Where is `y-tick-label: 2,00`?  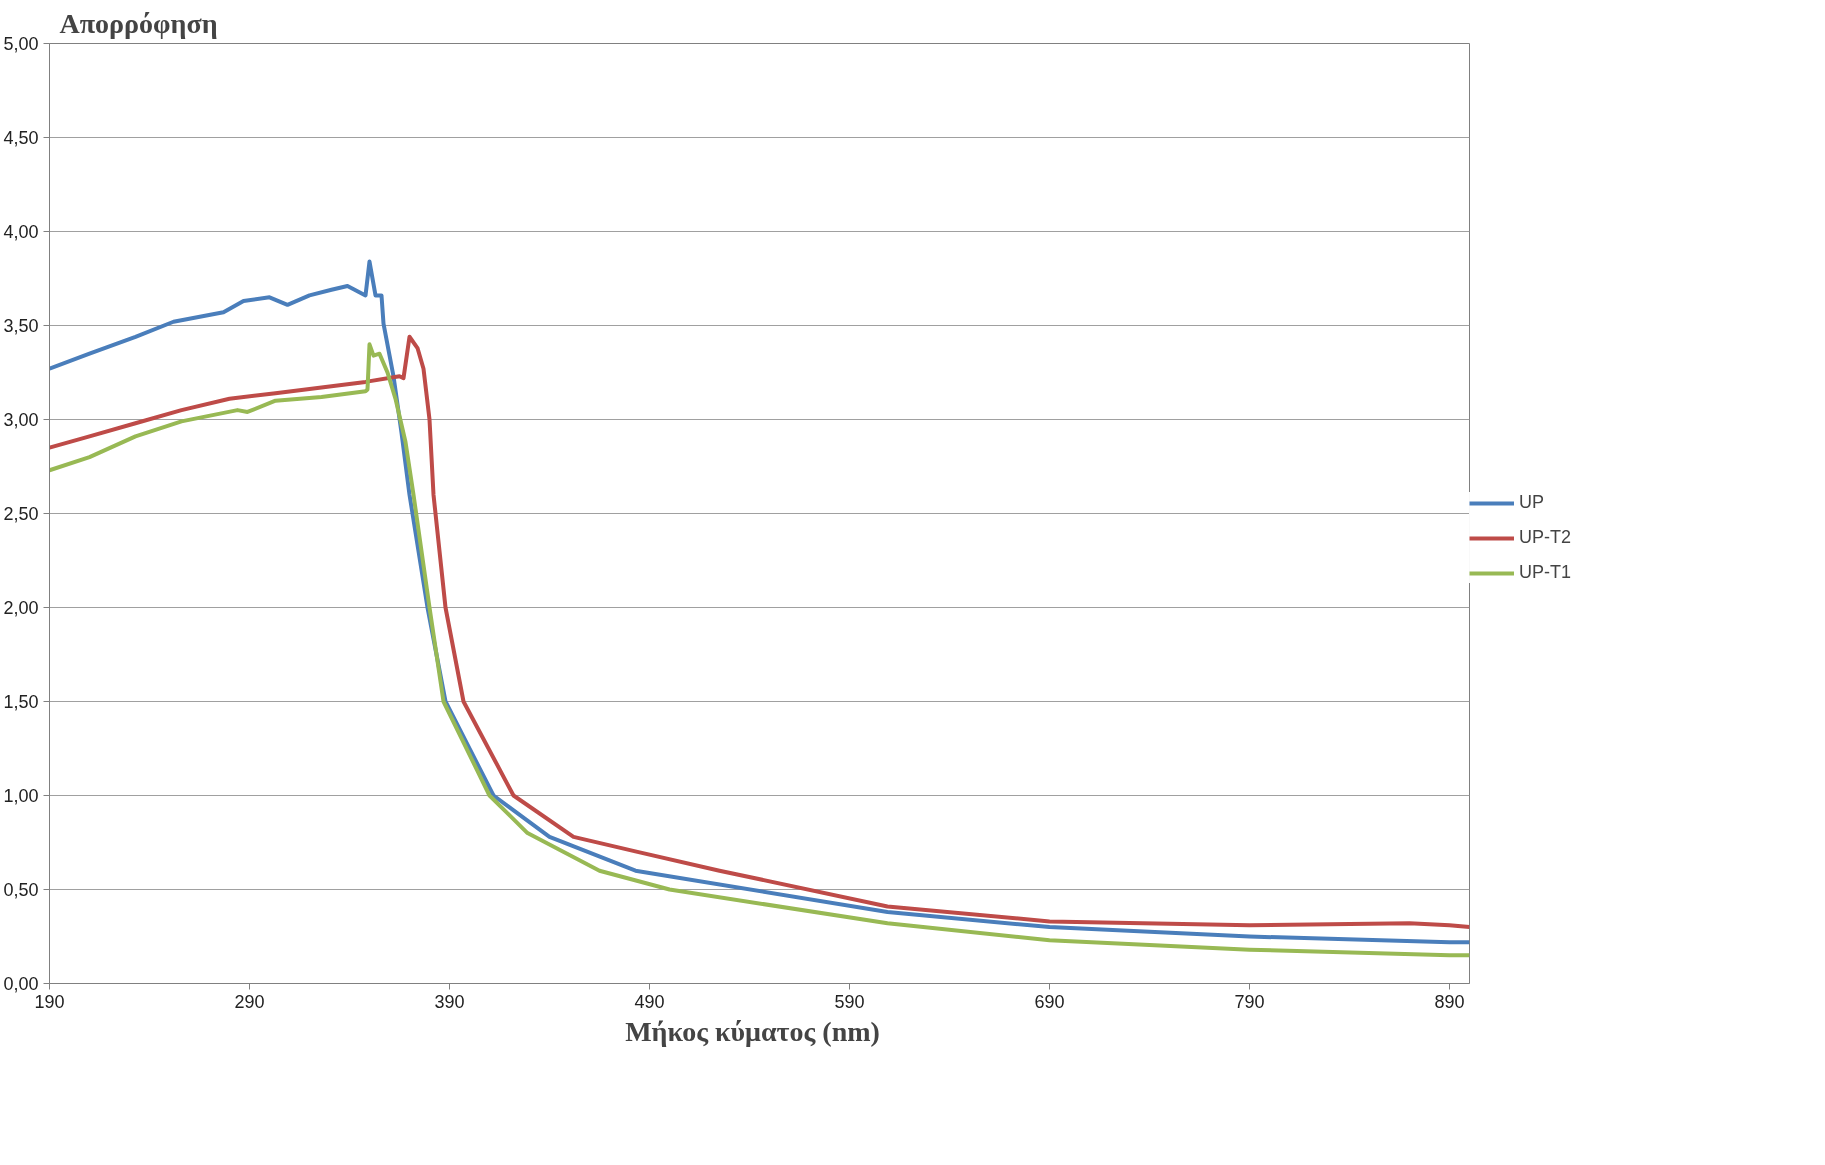
y-tick-label: 2,00 is located at coordinates (21, 608).